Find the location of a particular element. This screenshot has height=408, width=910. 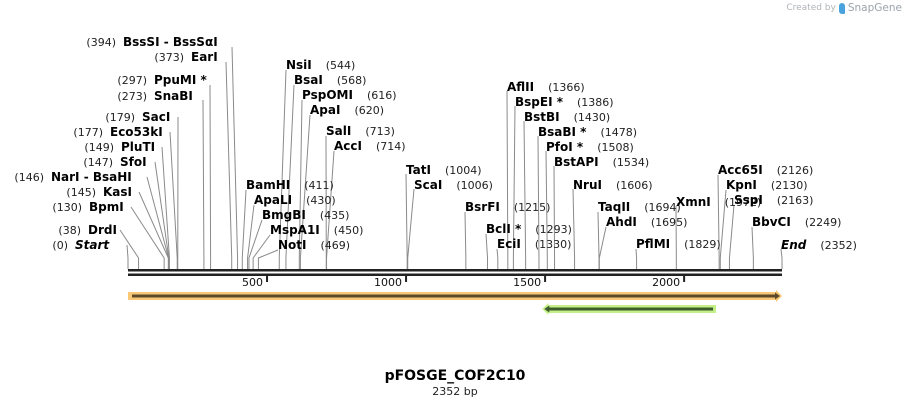

cut-site-kpni: KpnI (2130) is located at coordinates (766, 185).